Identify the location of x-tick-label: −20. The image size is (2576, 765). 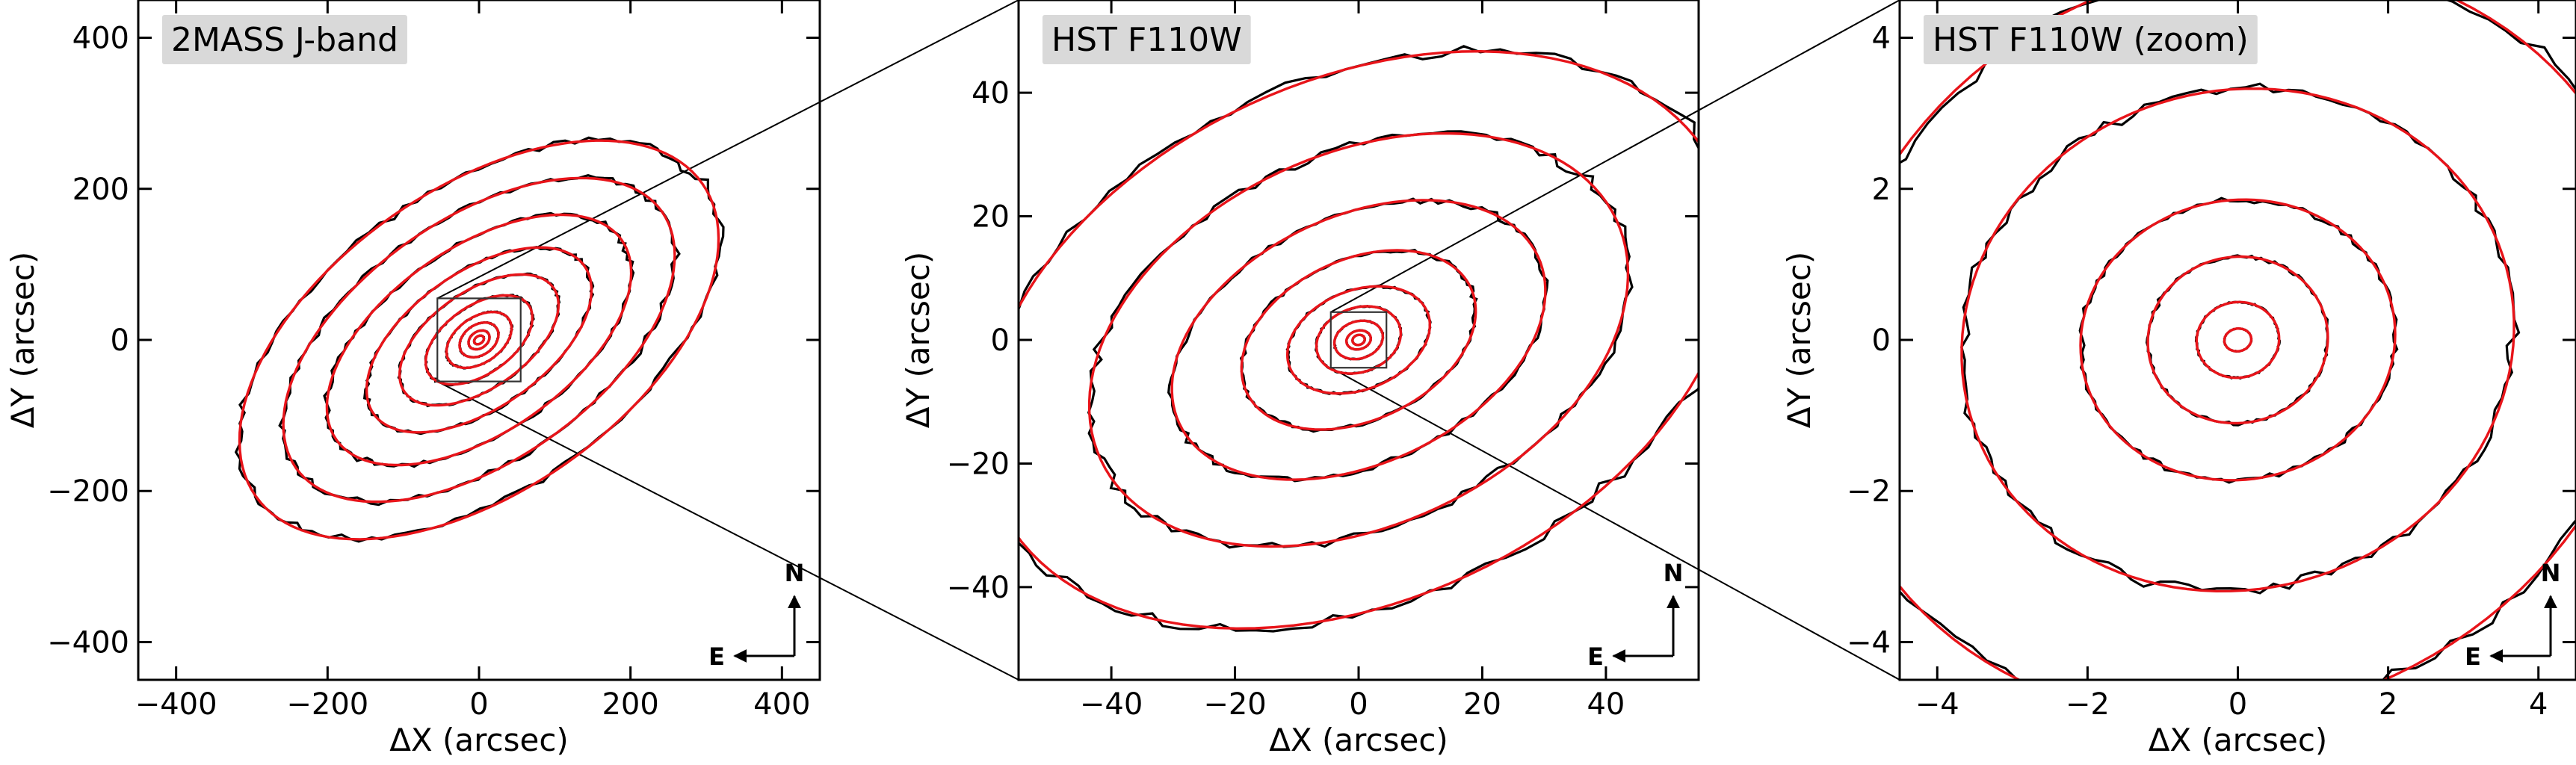
(1234, 704).